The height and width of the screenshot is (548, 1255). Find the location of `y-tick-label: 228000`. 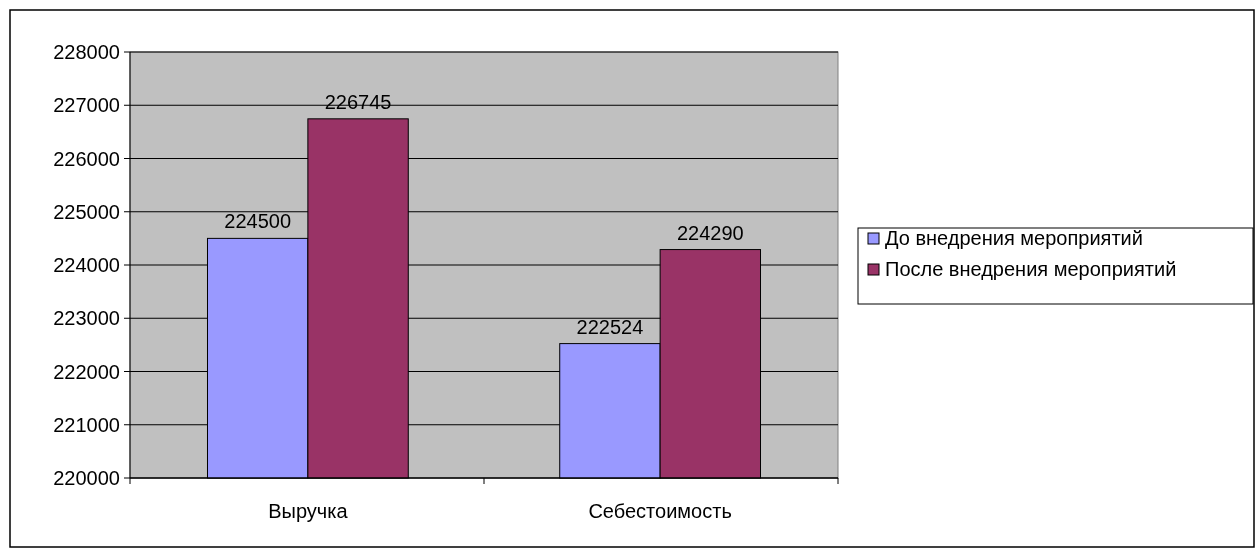

y-tick-label: 228000 is located at coordinates (86, 52).